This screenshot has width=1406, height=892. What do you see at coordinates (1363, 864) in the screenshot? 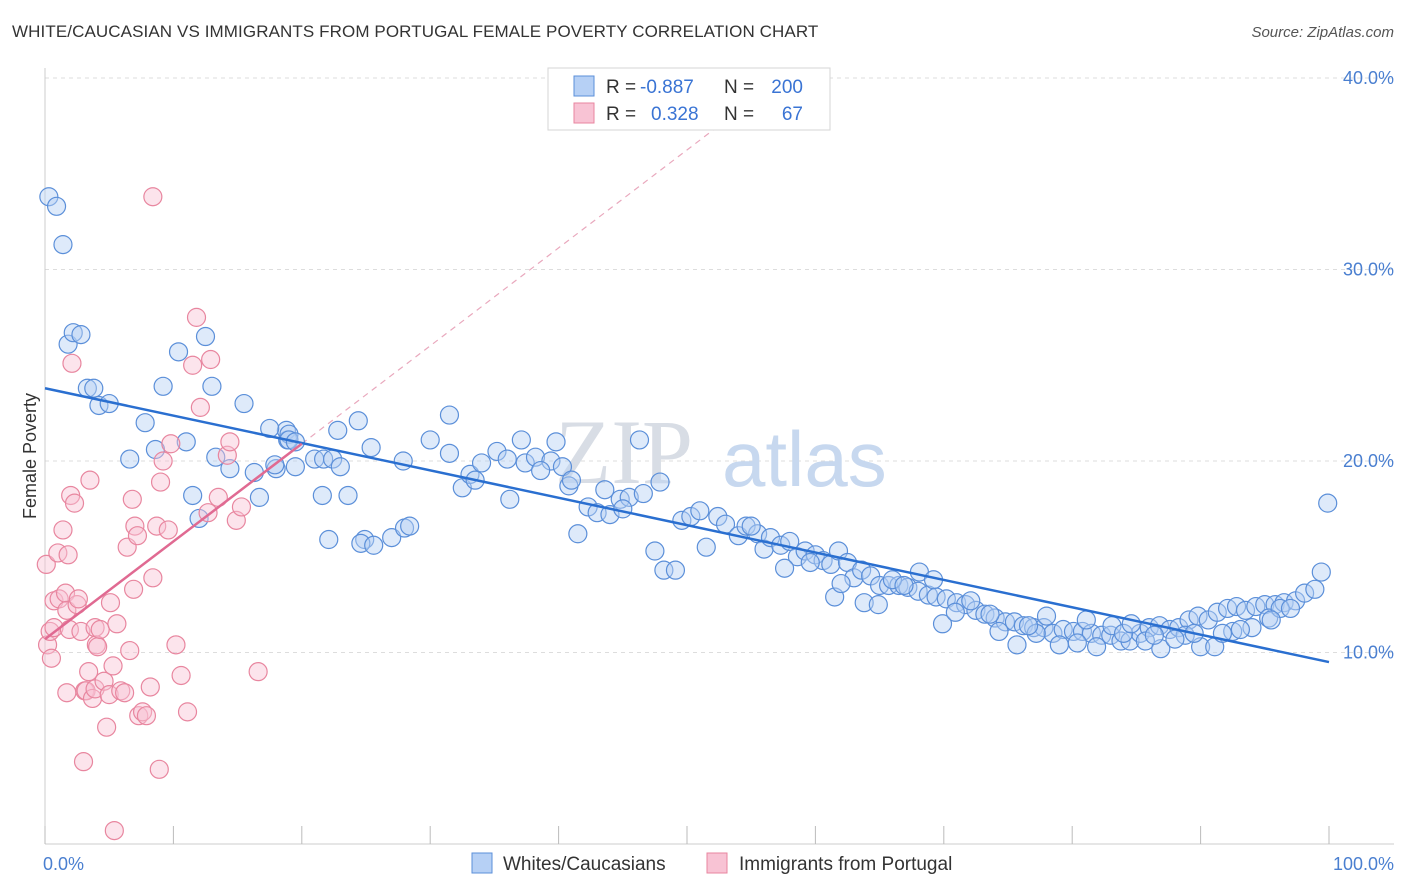
I see `x-tick-label: 100.0%` at bounding box center [1363, 864].